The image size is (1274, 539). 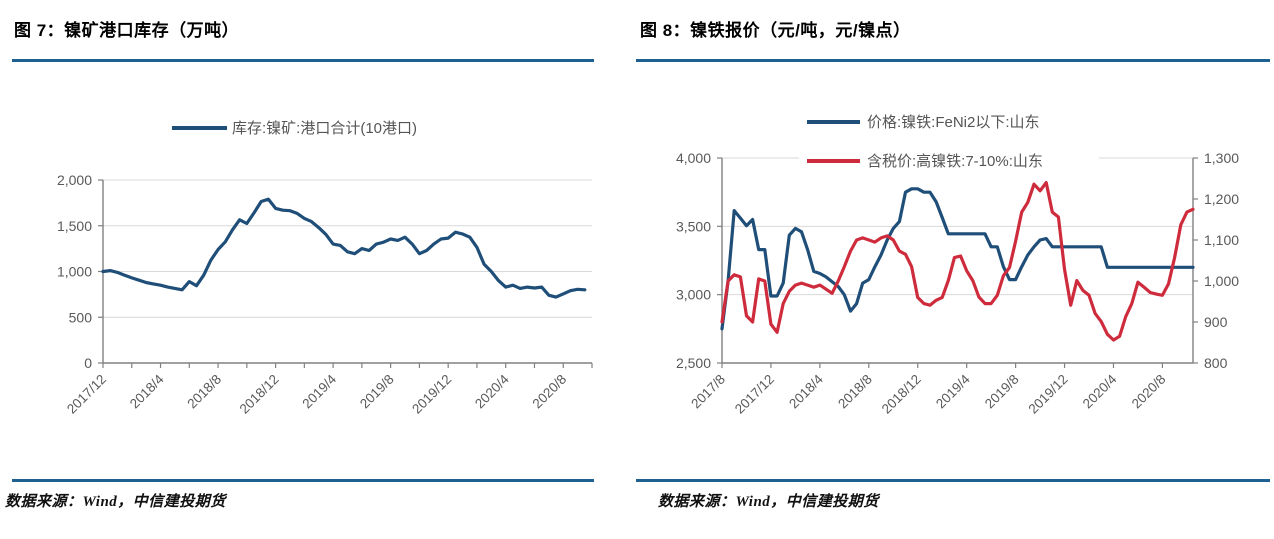 I want to click on figure7-title-rule, so click(x=303, y=60).